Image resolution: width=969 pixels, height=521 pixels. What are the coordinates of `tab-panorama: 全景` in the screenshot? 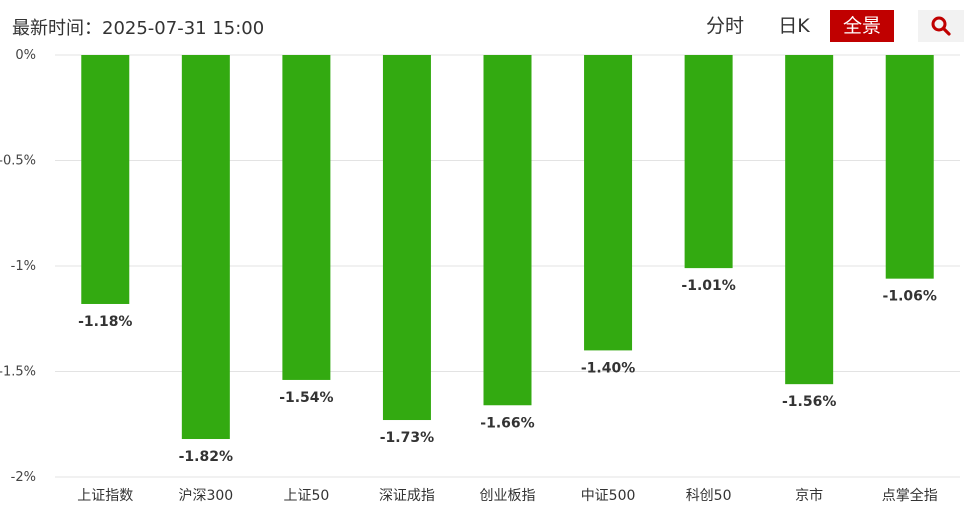 It's located at (862, 26).